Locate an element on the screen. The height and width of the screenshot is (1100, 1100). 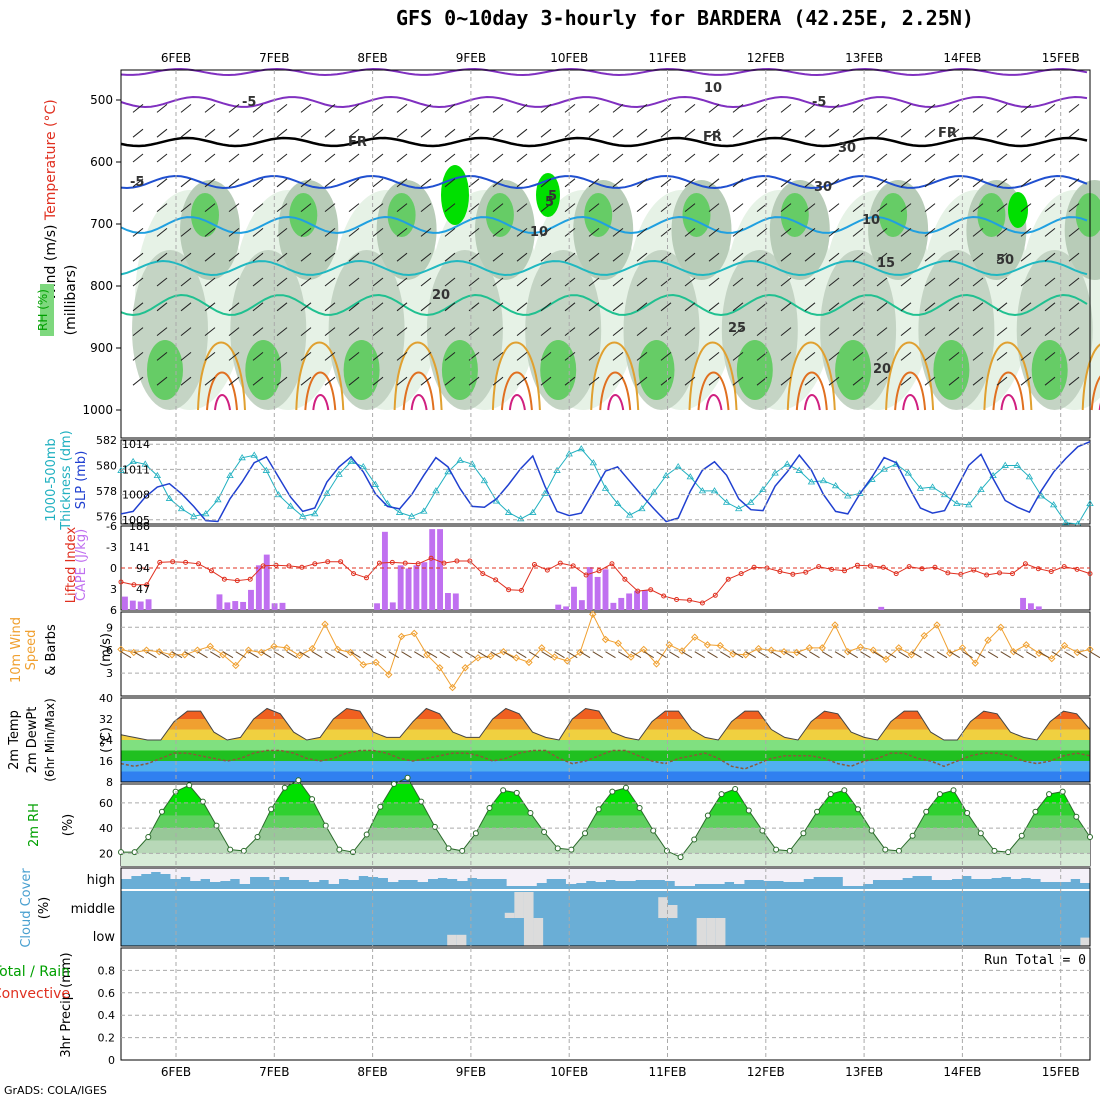
cloud-units-part: (%) is located at coordinates (44, 908).